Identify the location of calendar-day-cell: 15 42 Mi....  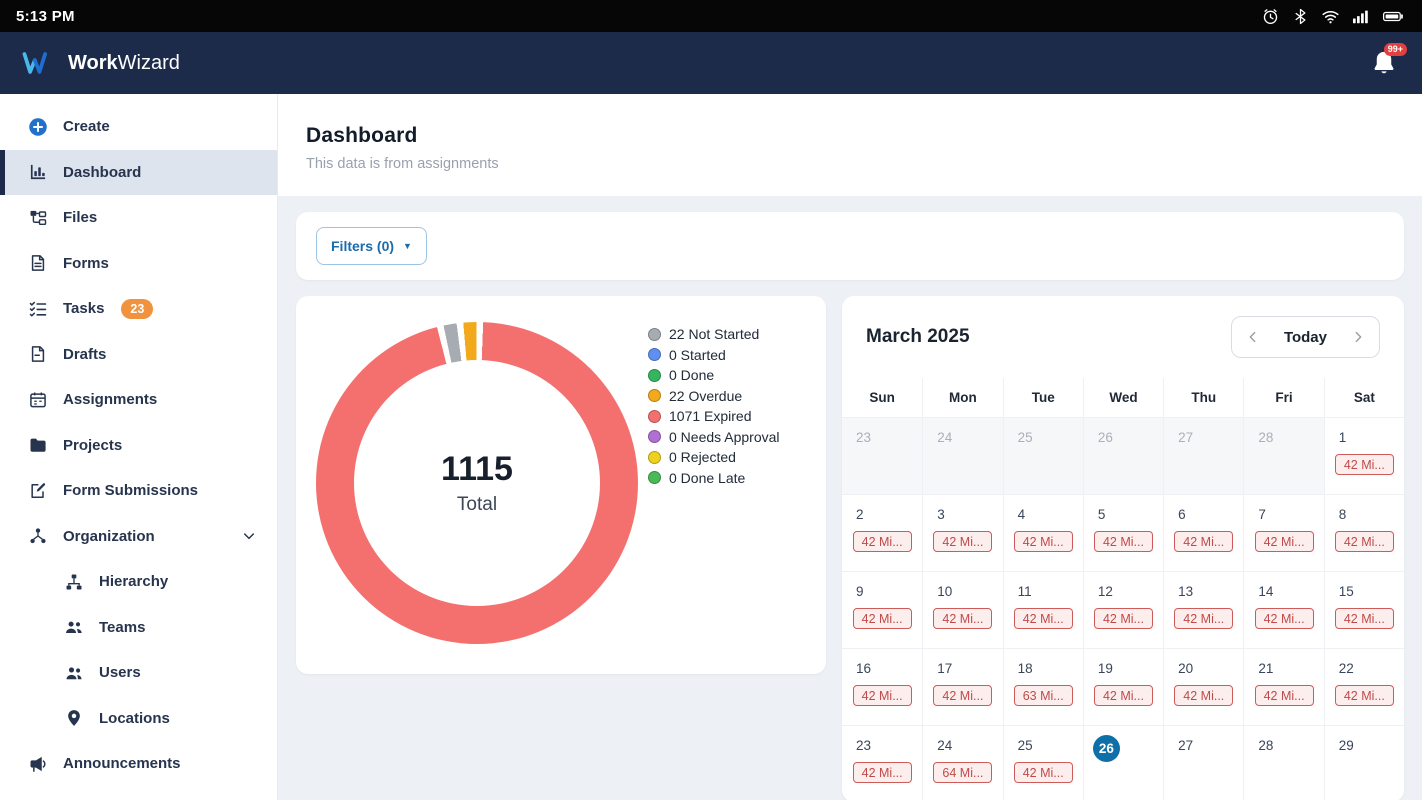
(1363, 609).